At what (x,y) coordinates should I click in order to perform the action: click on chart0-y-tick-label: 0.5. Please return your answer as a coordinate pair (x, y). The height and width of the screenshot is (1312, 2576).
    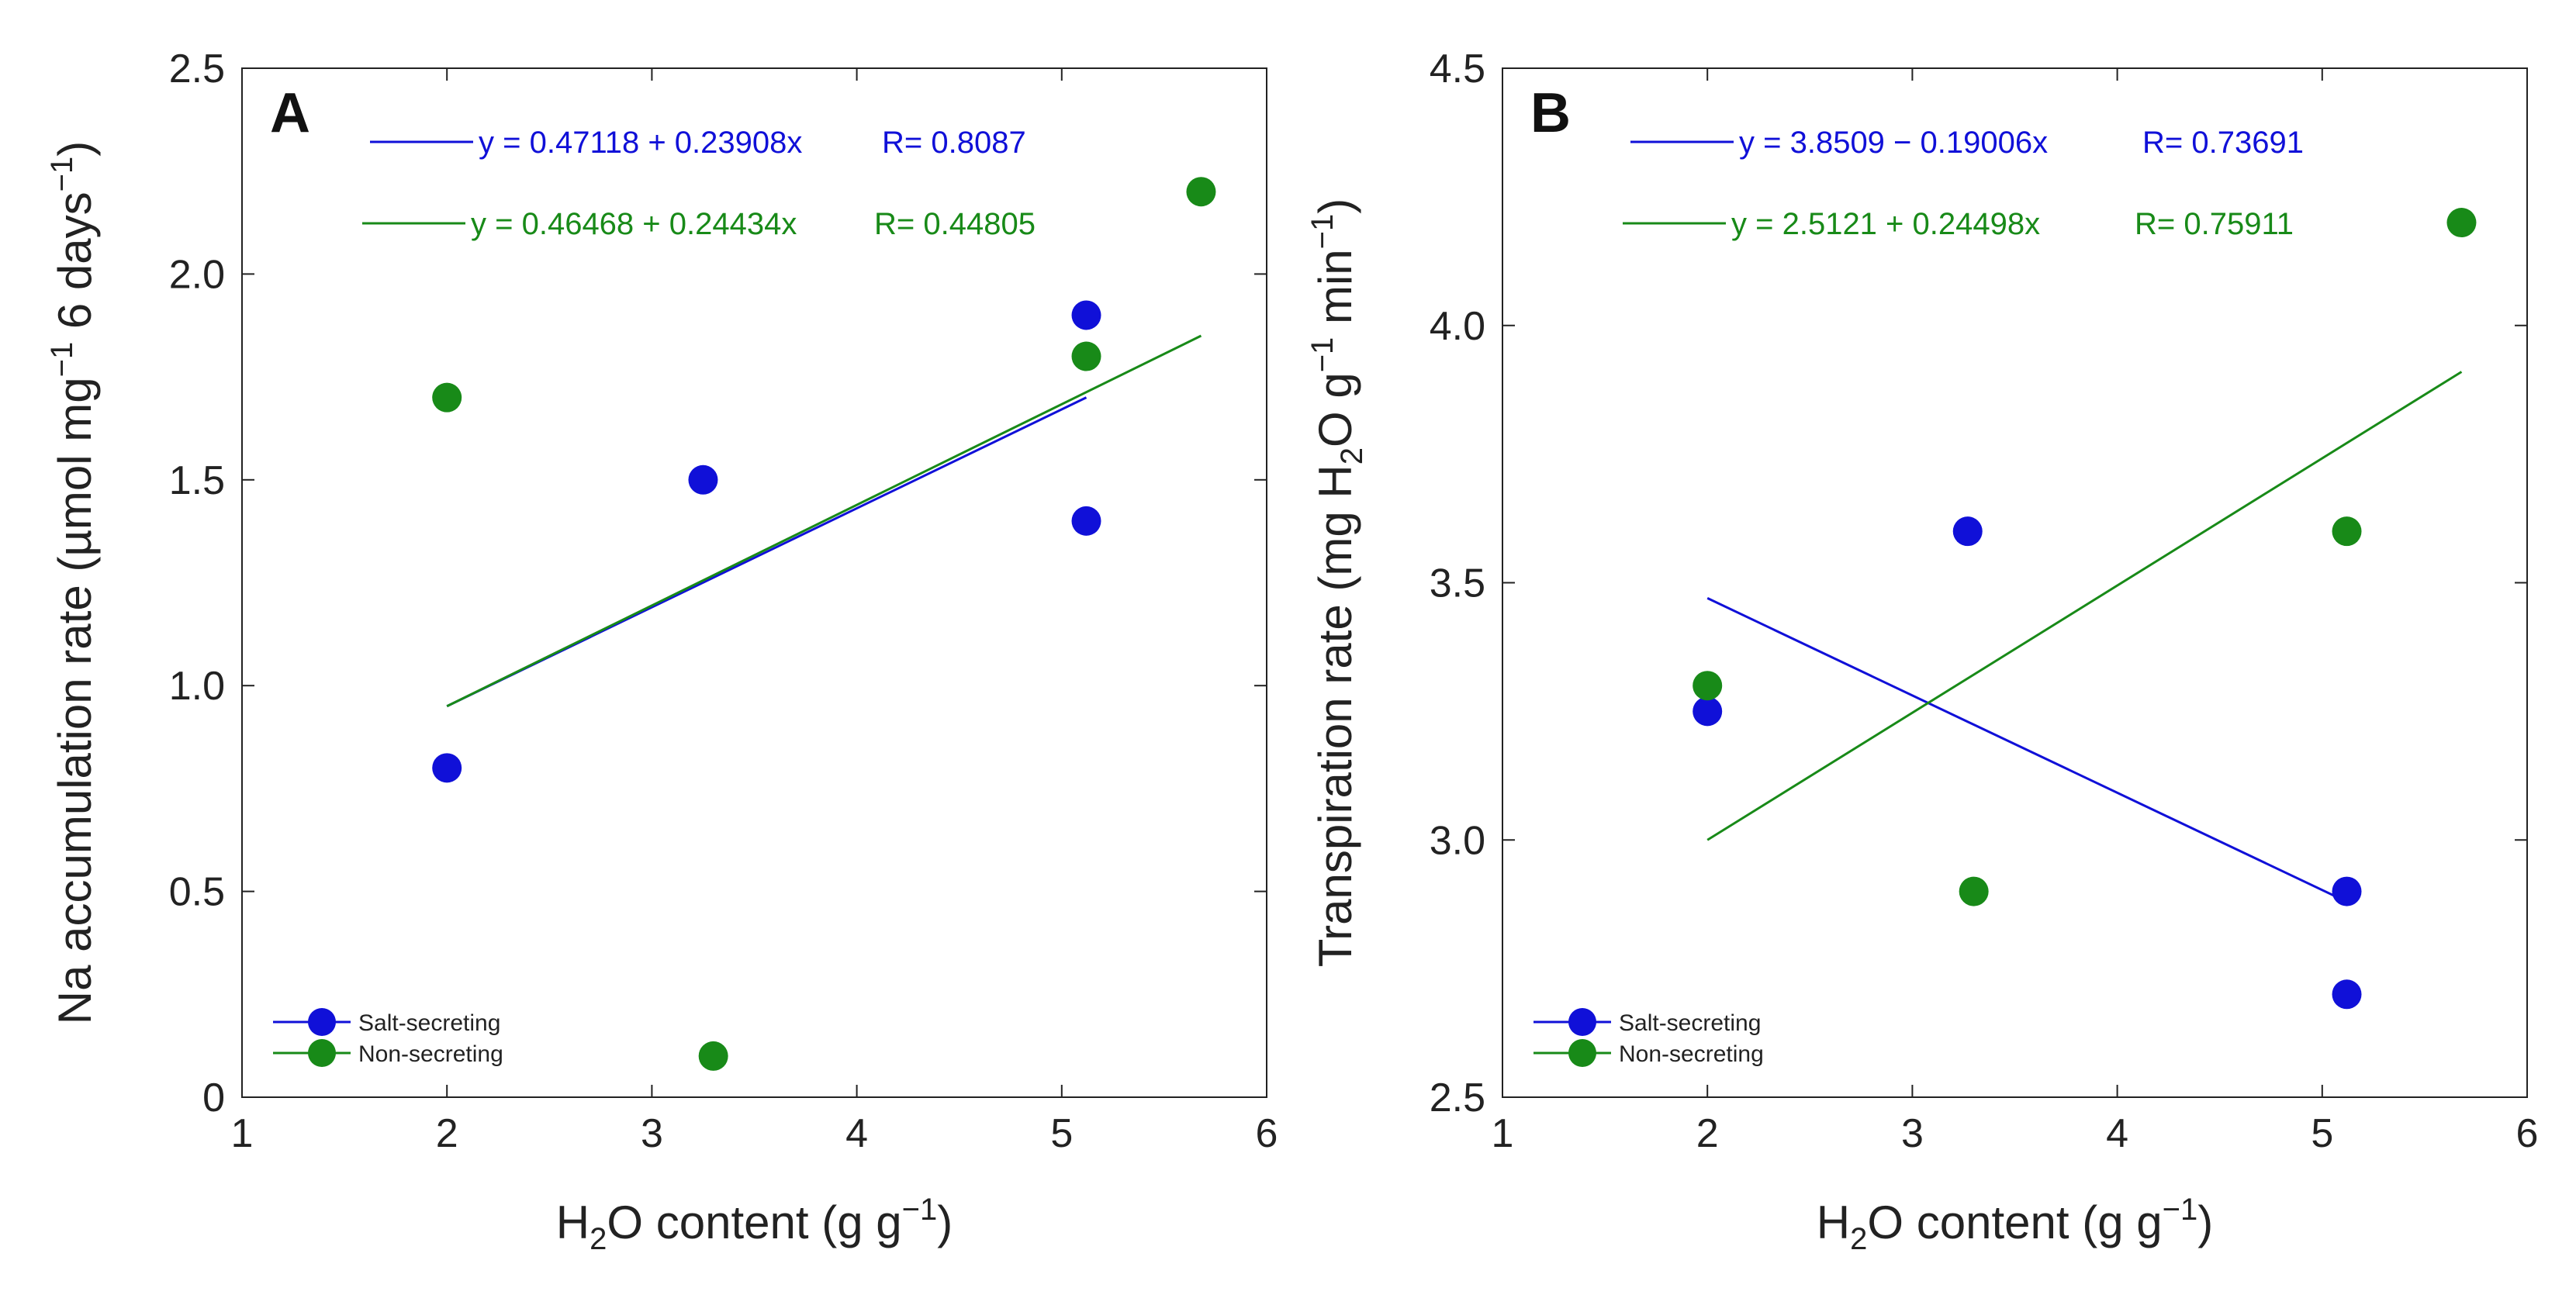
    Looking at the image, I should click on (197, 892).